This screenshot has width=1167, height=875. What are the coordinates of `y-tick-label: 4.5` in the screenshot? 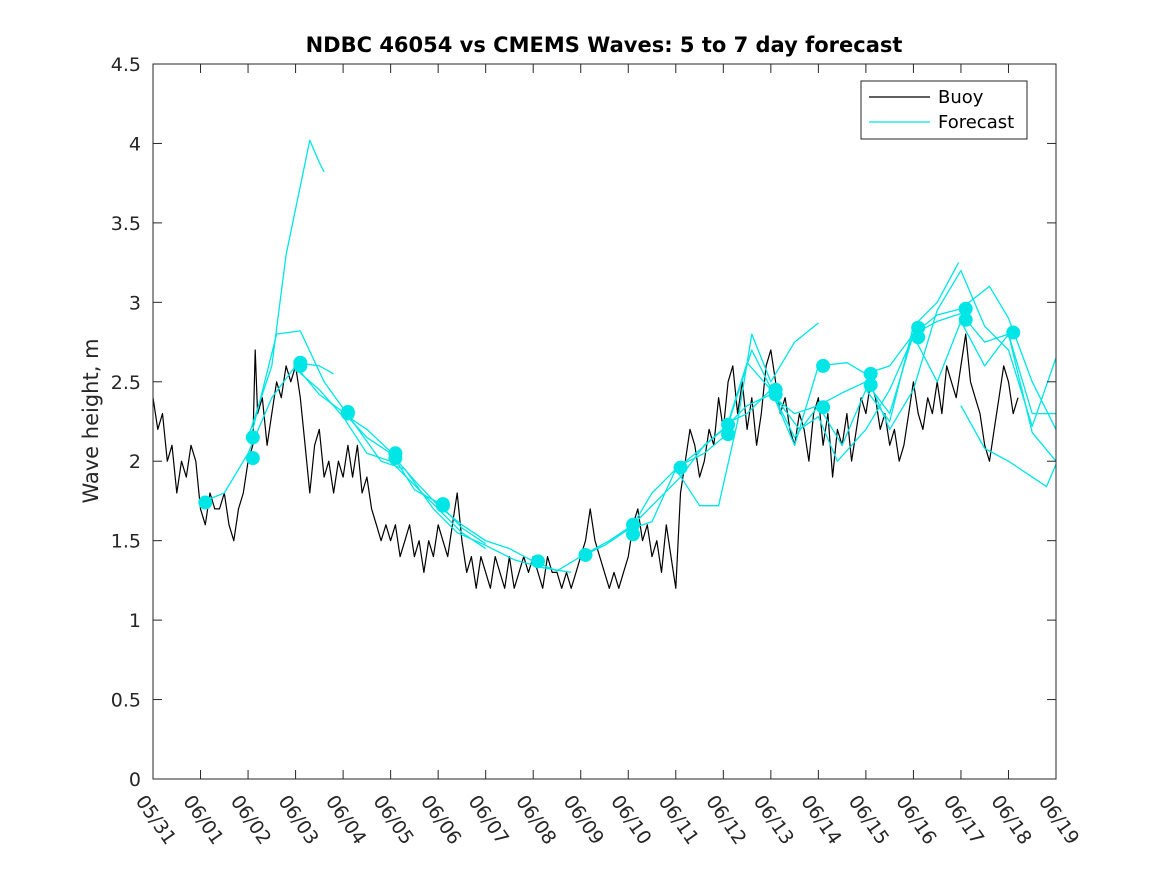 It's located at (126, 65).